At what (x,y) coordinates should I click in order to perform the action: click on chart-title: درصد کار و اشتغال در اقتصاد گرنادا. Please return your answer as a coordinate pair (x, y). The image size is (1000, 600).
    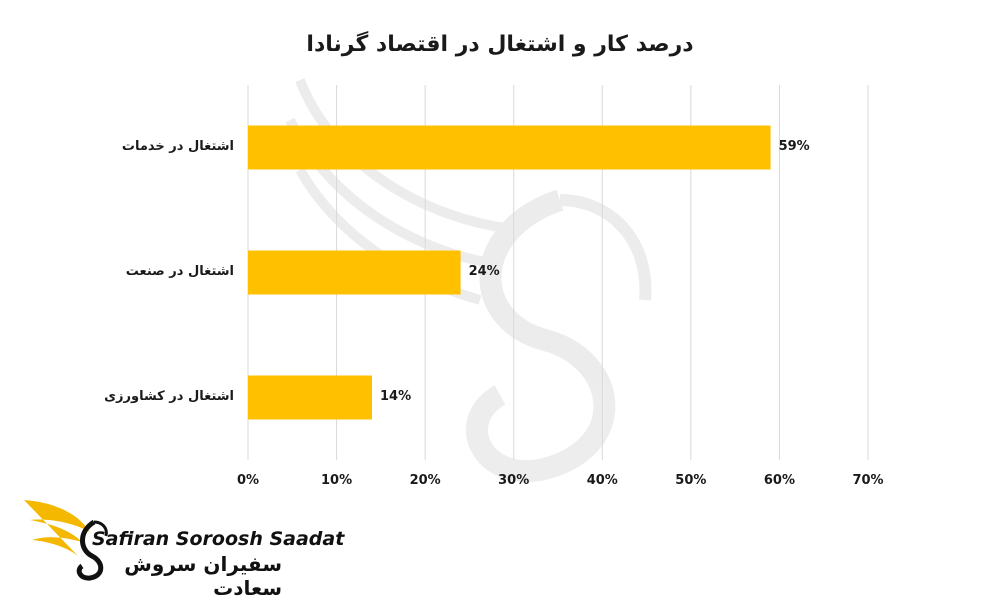
    Looking at the image, I should click on (500, 44).